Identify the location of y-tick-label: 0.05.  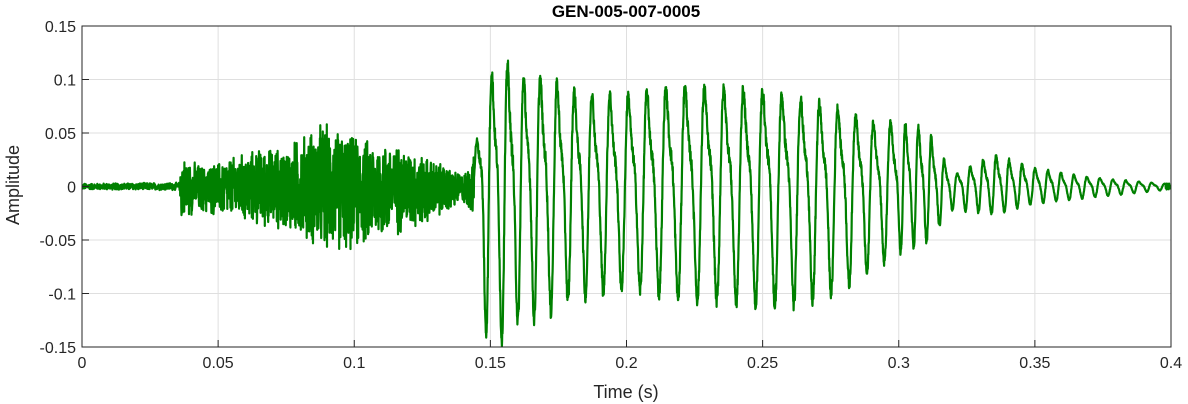
(60, 134).